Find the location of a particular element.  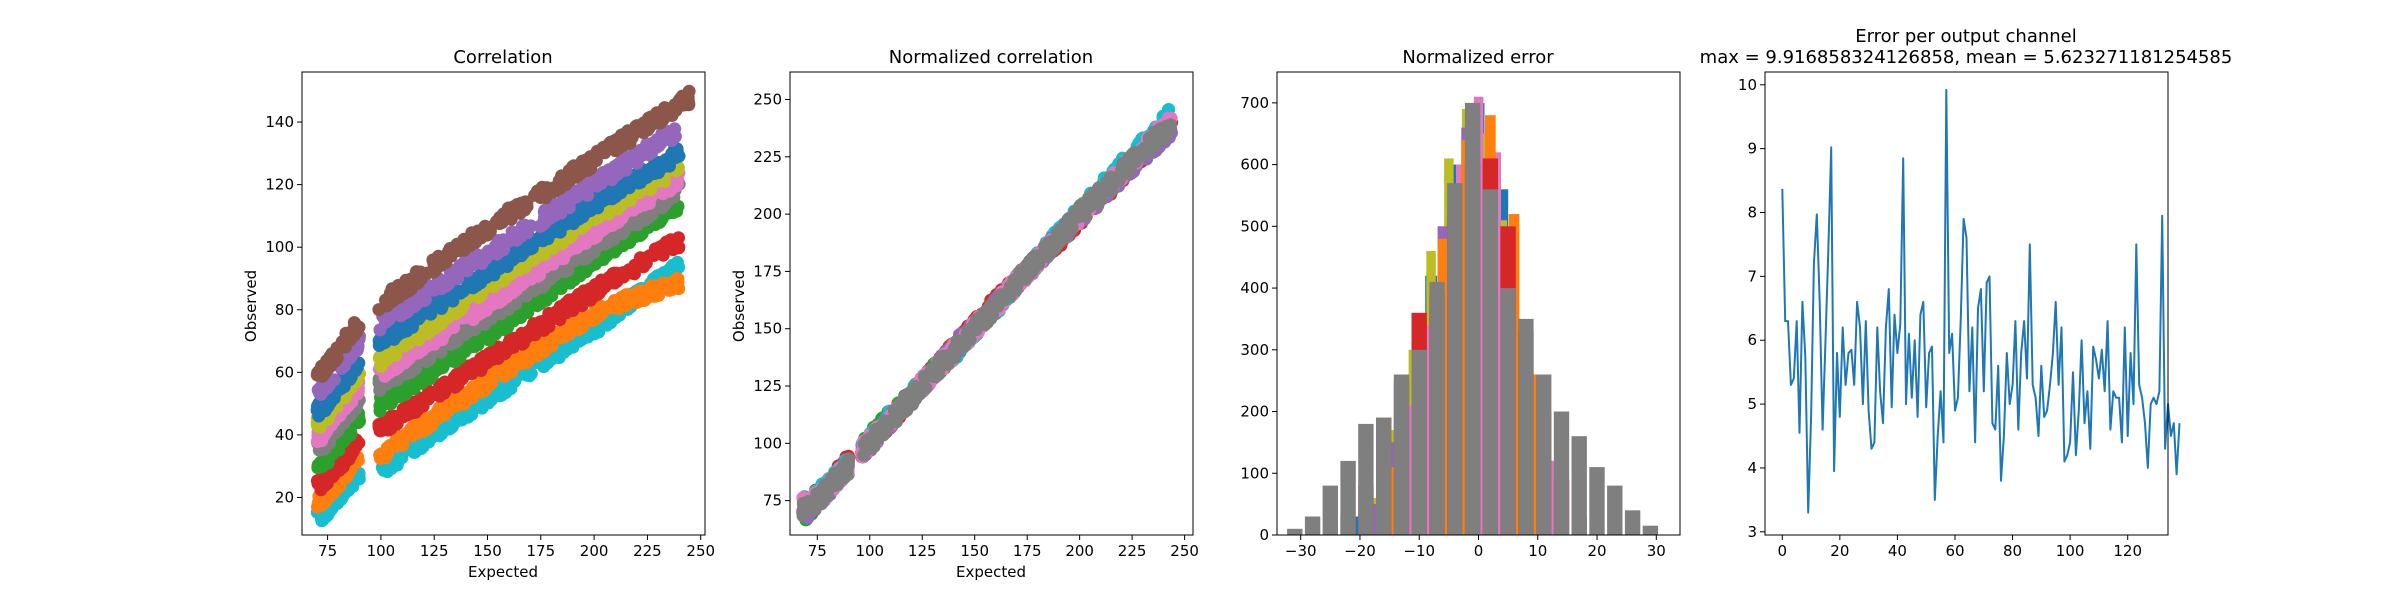

y-tick-label: 140 is located at coordinates (279, 122).